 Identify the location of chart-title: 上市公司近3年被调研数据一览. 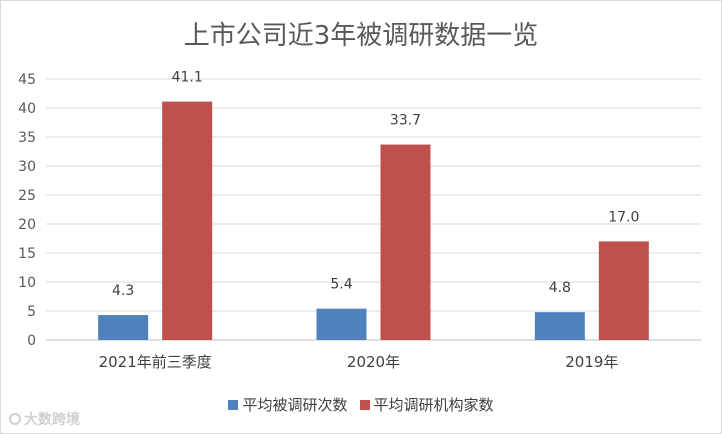
(361, 36).